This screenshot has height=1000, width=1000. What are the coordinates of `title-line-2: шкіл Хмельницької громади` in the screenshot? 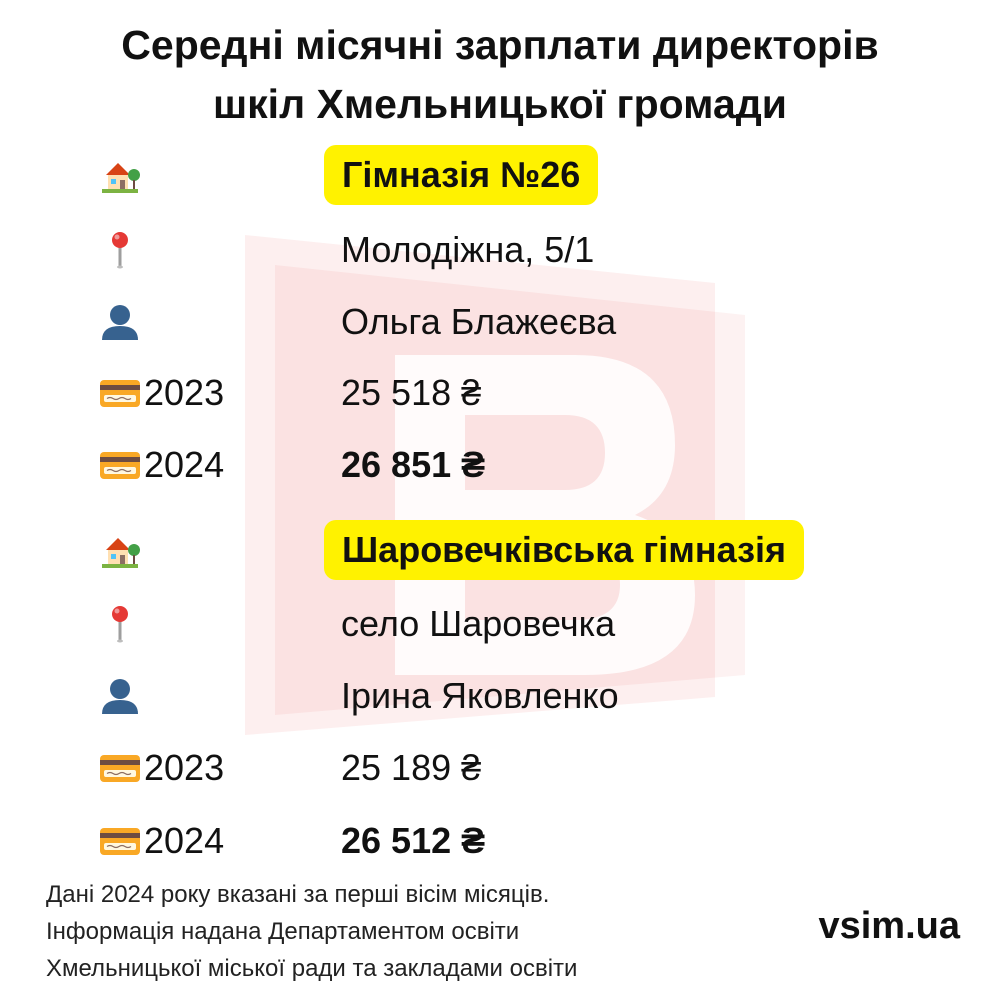 It's located at (500, 104).